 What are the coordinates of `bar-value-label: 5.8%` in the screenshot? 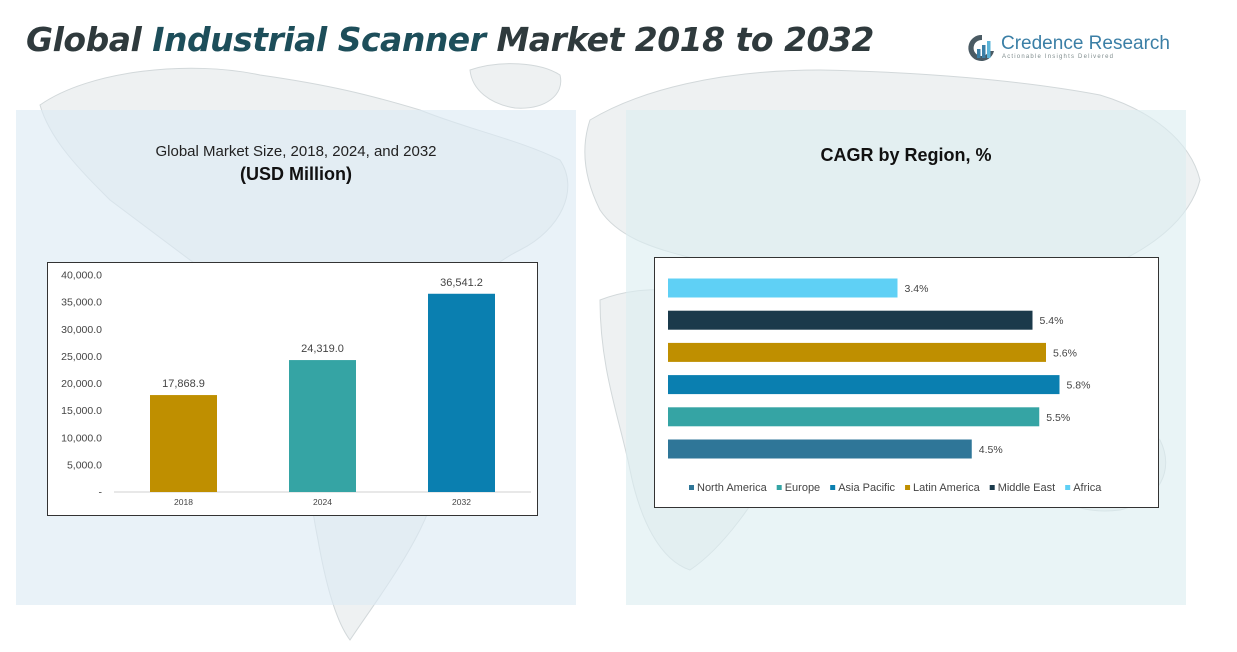 It's located at (1079, 386).